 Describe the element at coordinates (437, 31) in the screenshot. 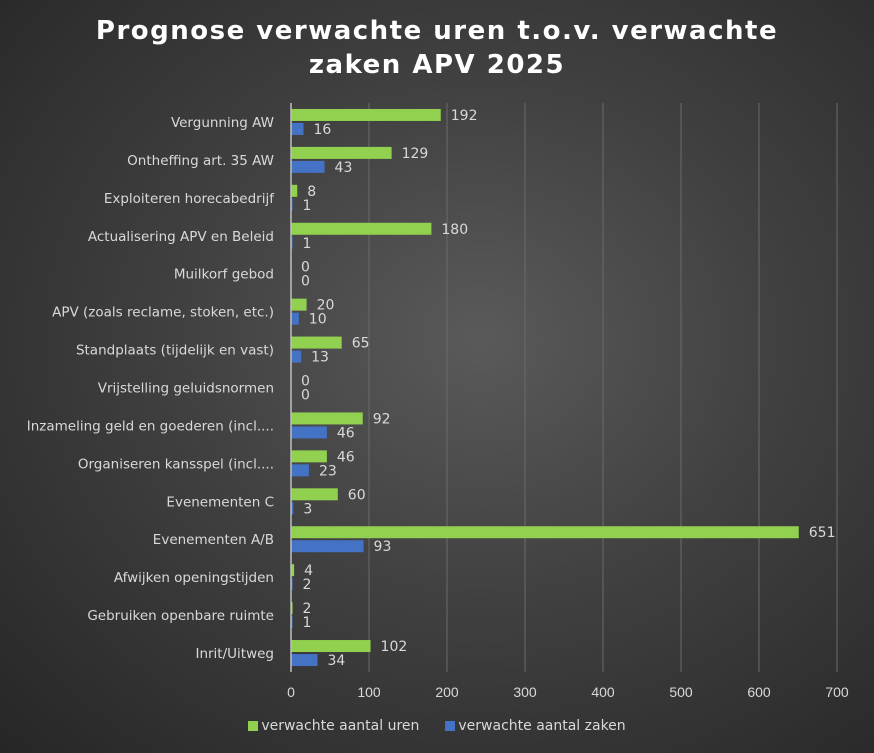

I see `chart-title-line-1: Prognose verwachte uren t.o.v. verwachte` at that location.